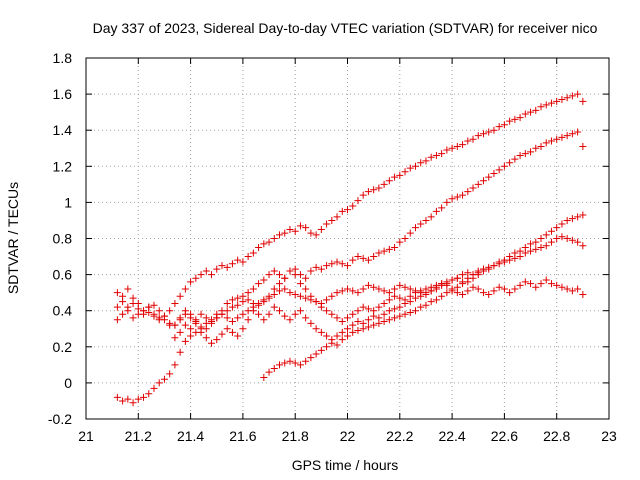  What do you see at coordinates (63, 311) in the screenshot?
I see `y-tick-label: 0.4` at bounding box center [63, 311].